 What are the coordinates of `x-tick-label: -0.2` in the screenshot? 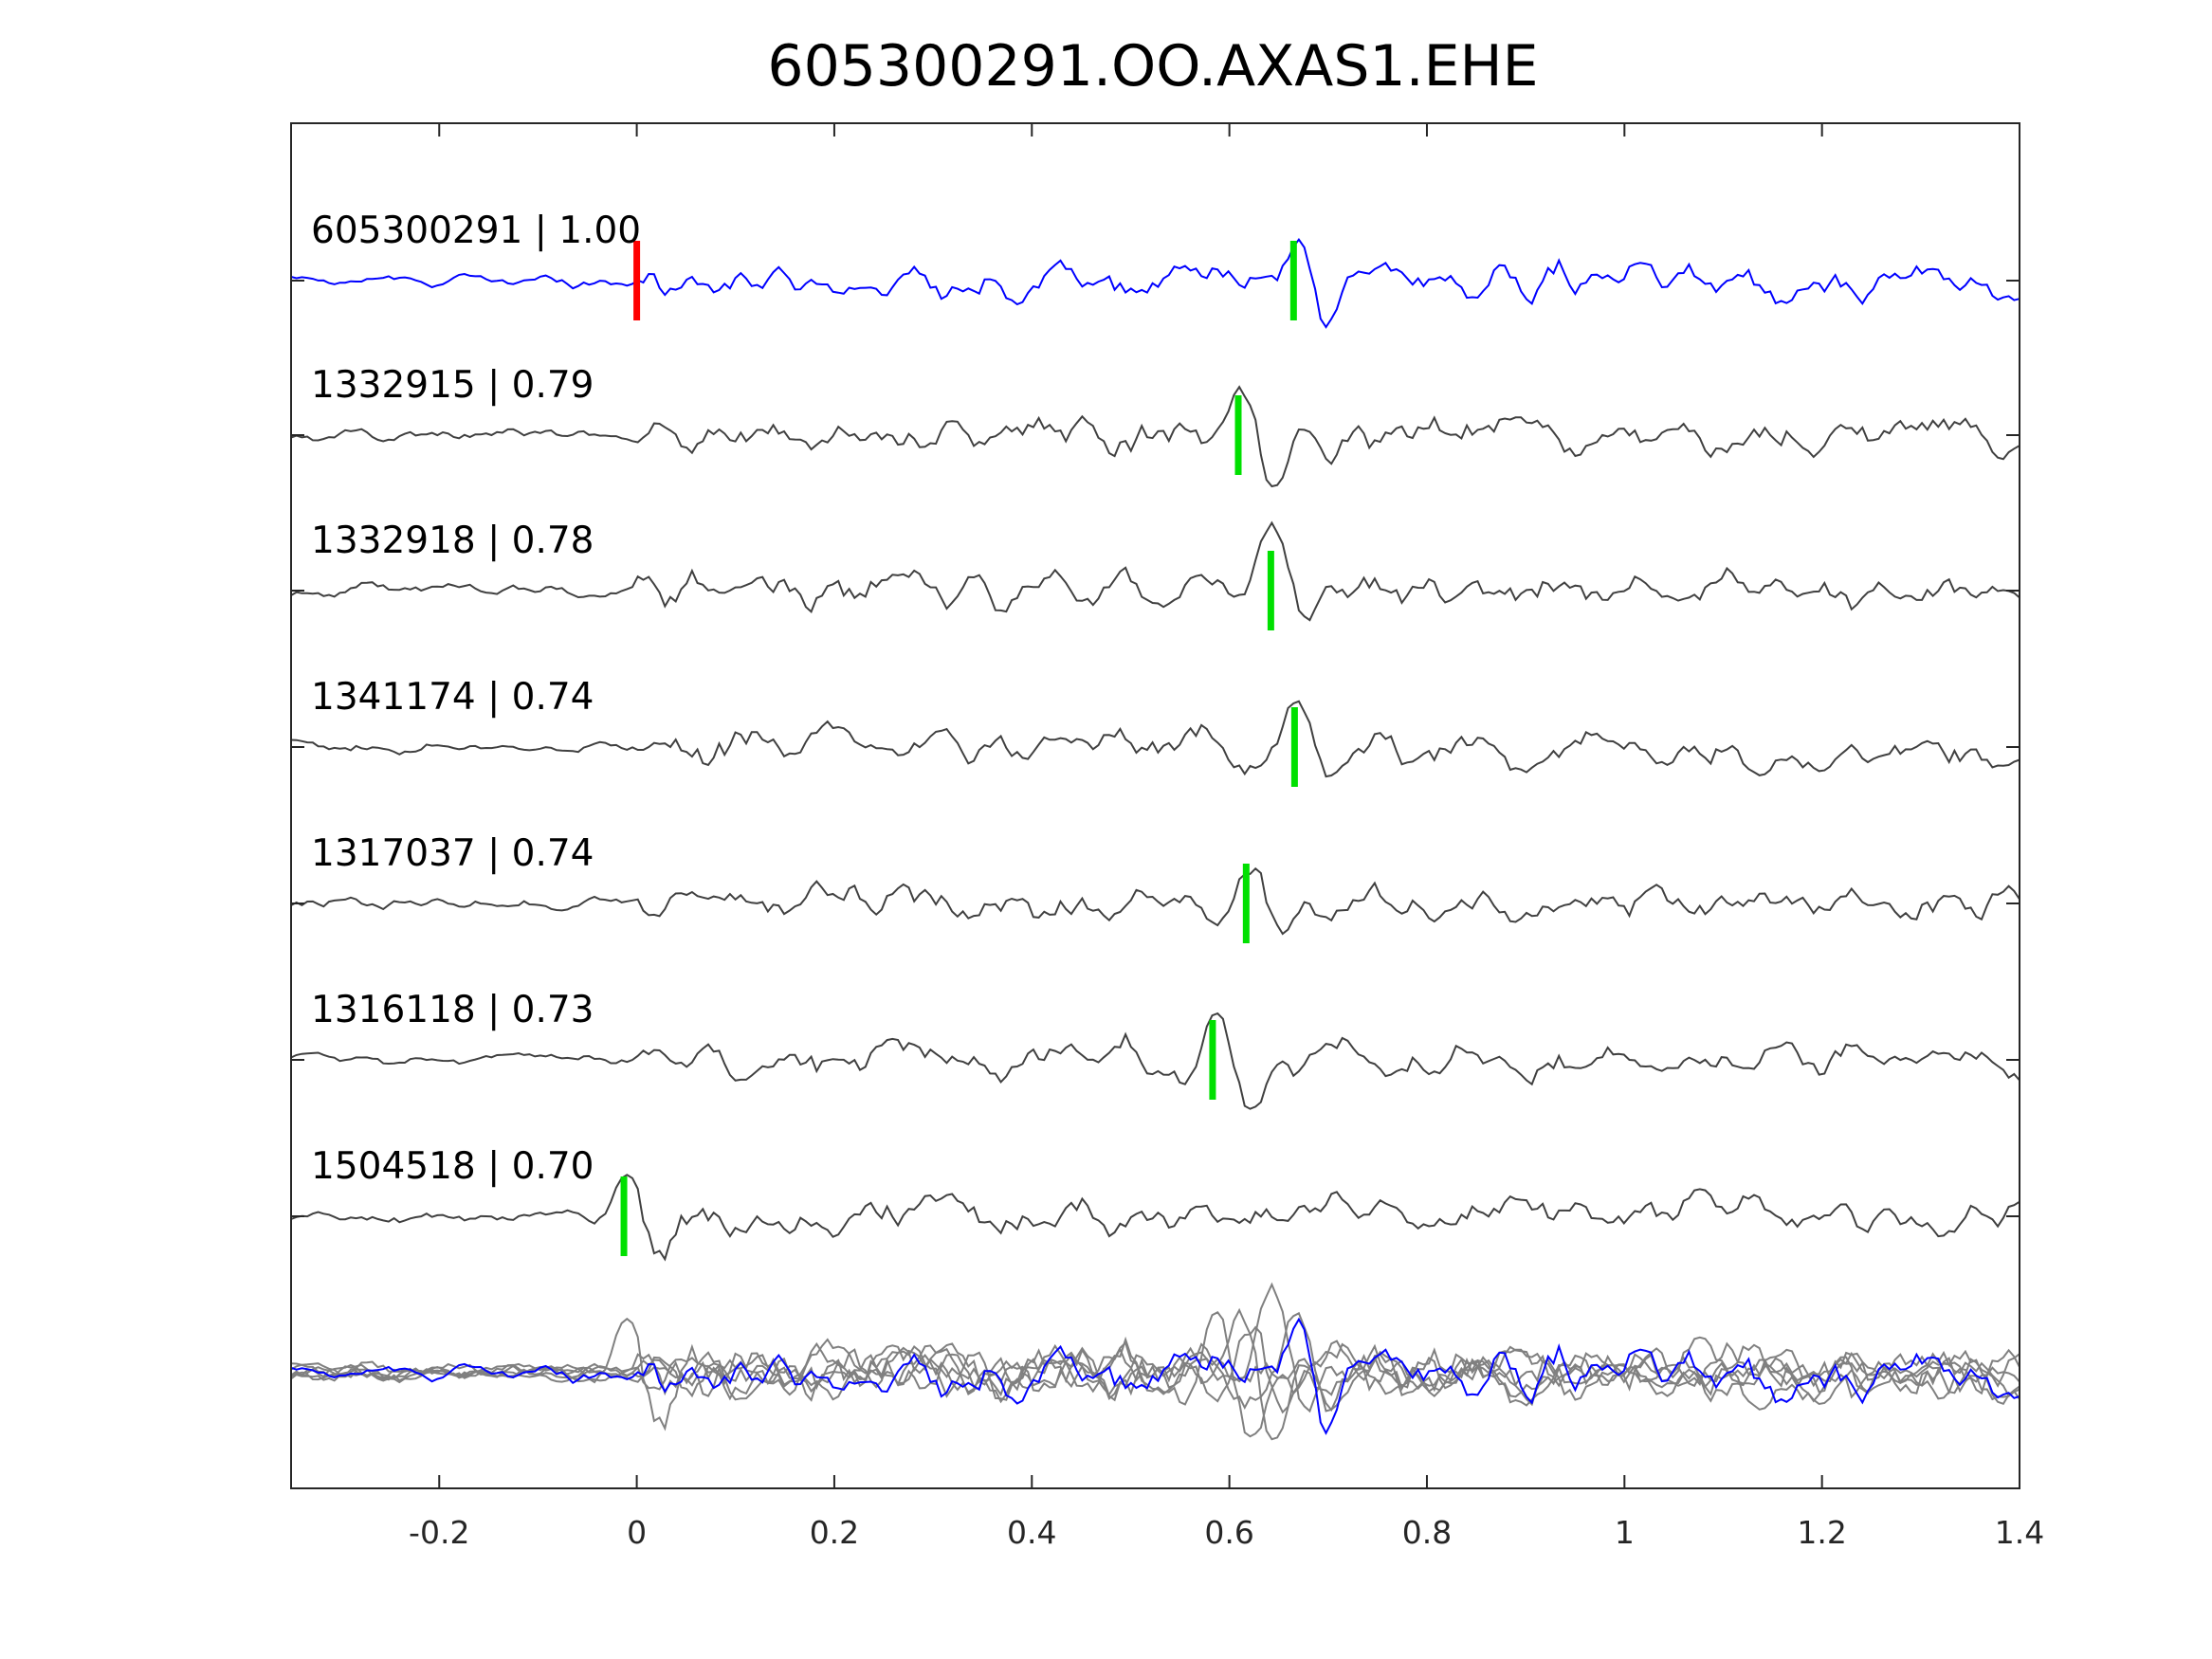 It's located at (439, 1532).